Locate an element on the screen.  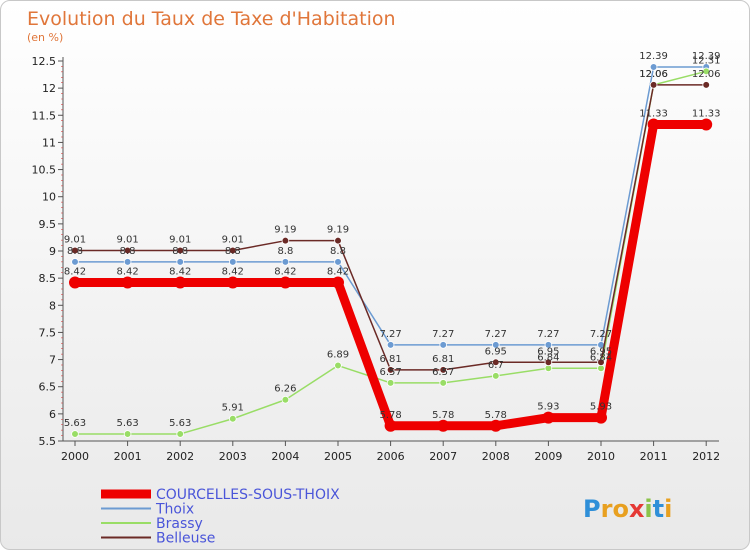
x-tick-label: 2002 is located at coordinates (180, 456).